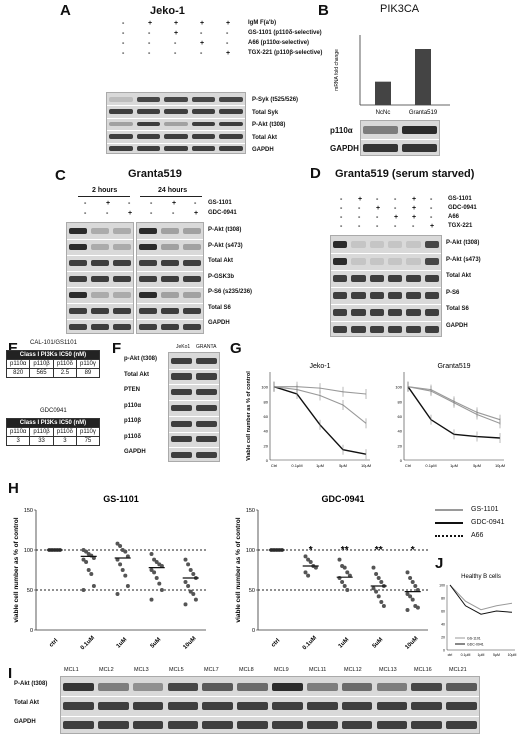 Image resolution: width=520 pixels, height=738 pixels. Describe the element at coordinates (383, 93) in the screenshot. I see `bar` at that location.